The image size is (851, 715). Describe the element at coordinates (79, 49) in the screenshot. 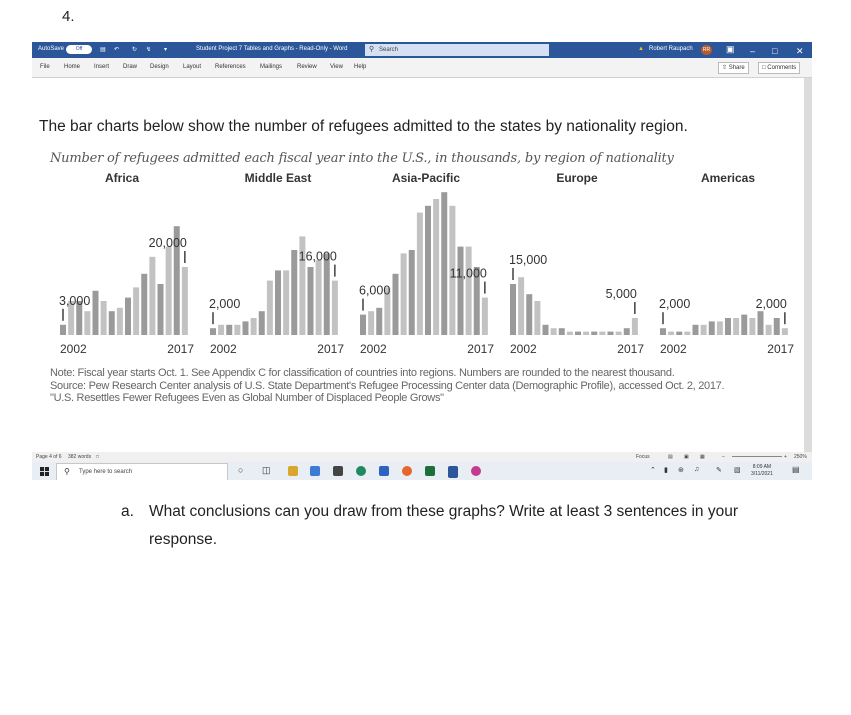

I see `autosave-toggle: Off` at that location.